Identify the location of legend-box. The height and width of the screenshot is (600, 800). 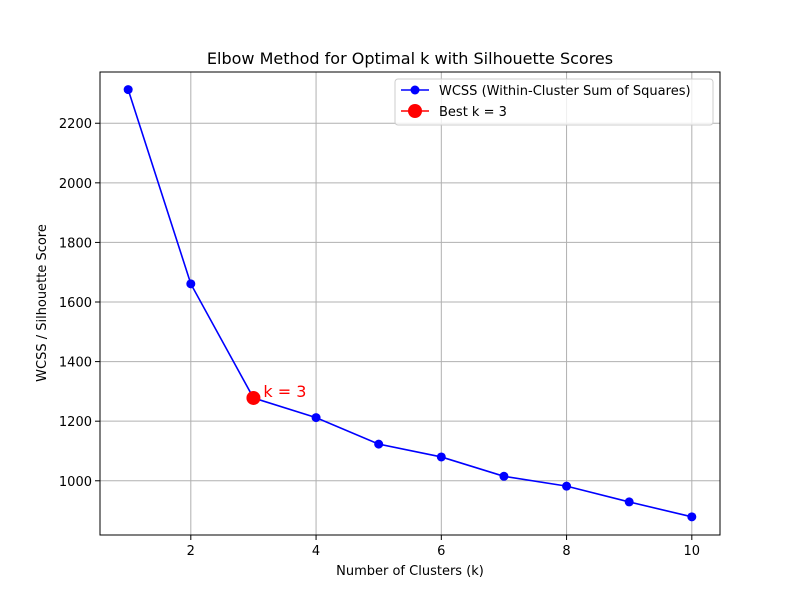
(554, 102).